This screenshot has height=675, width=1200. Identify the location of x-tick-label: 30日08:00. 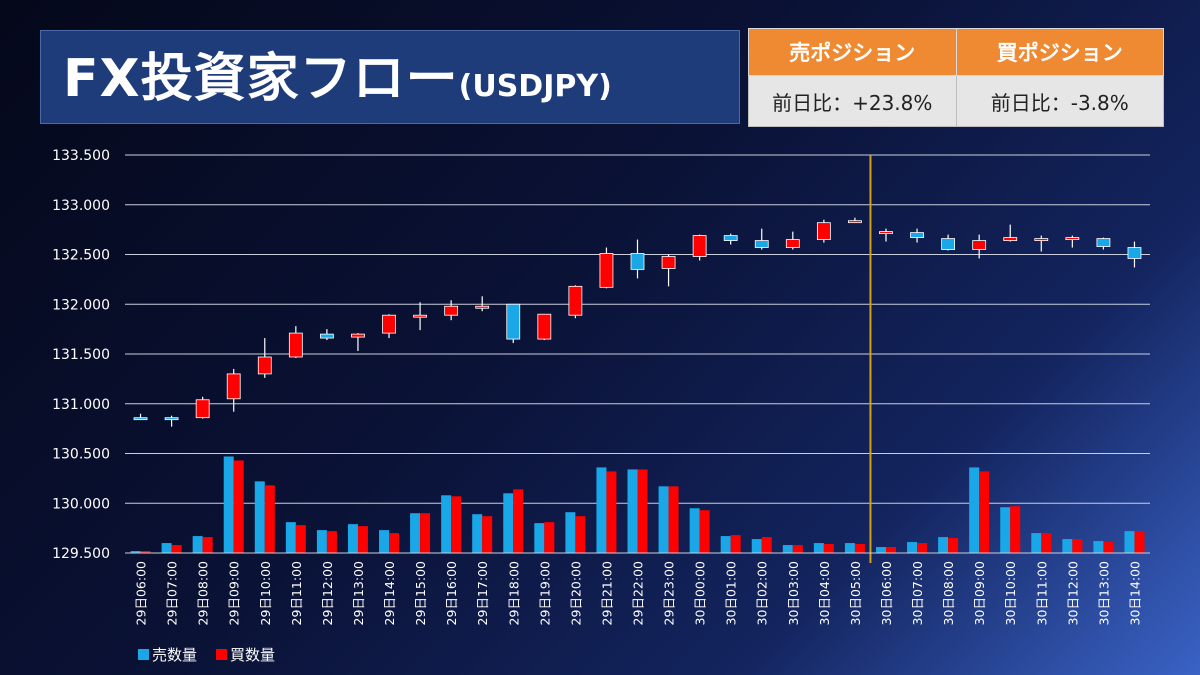
(948, 593).